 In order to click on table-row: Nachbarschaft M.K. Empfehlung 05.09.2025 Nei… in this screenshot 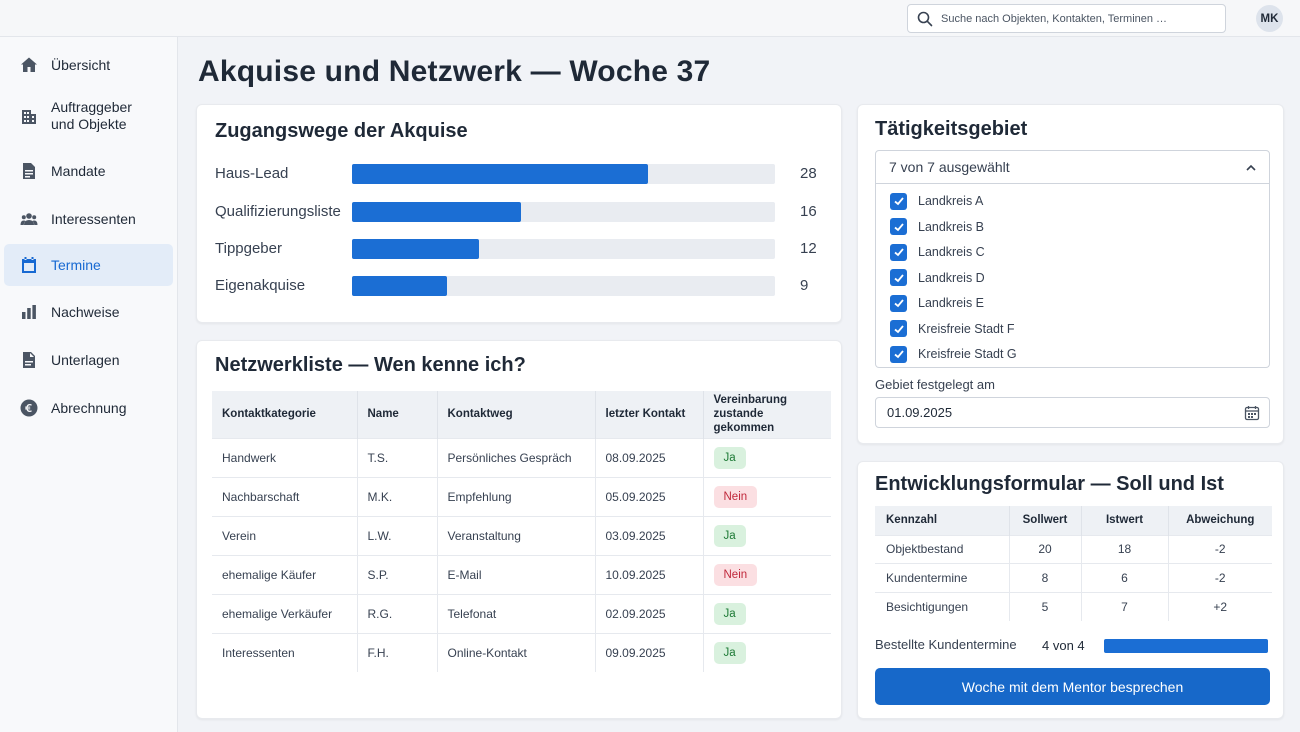, I will do `click(521, 496)`.